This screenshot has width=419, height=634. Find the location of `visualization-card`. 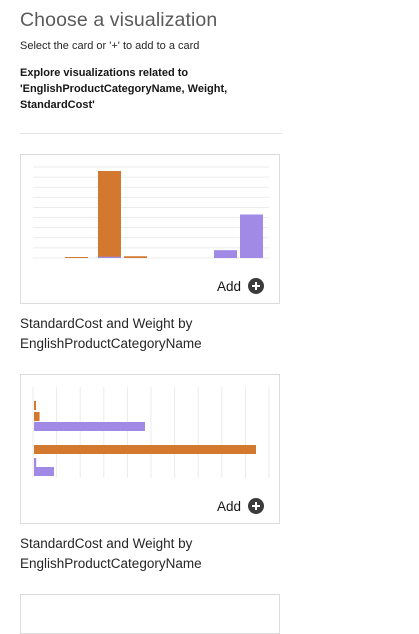

visualization-card is located at coordinates (150, 614).